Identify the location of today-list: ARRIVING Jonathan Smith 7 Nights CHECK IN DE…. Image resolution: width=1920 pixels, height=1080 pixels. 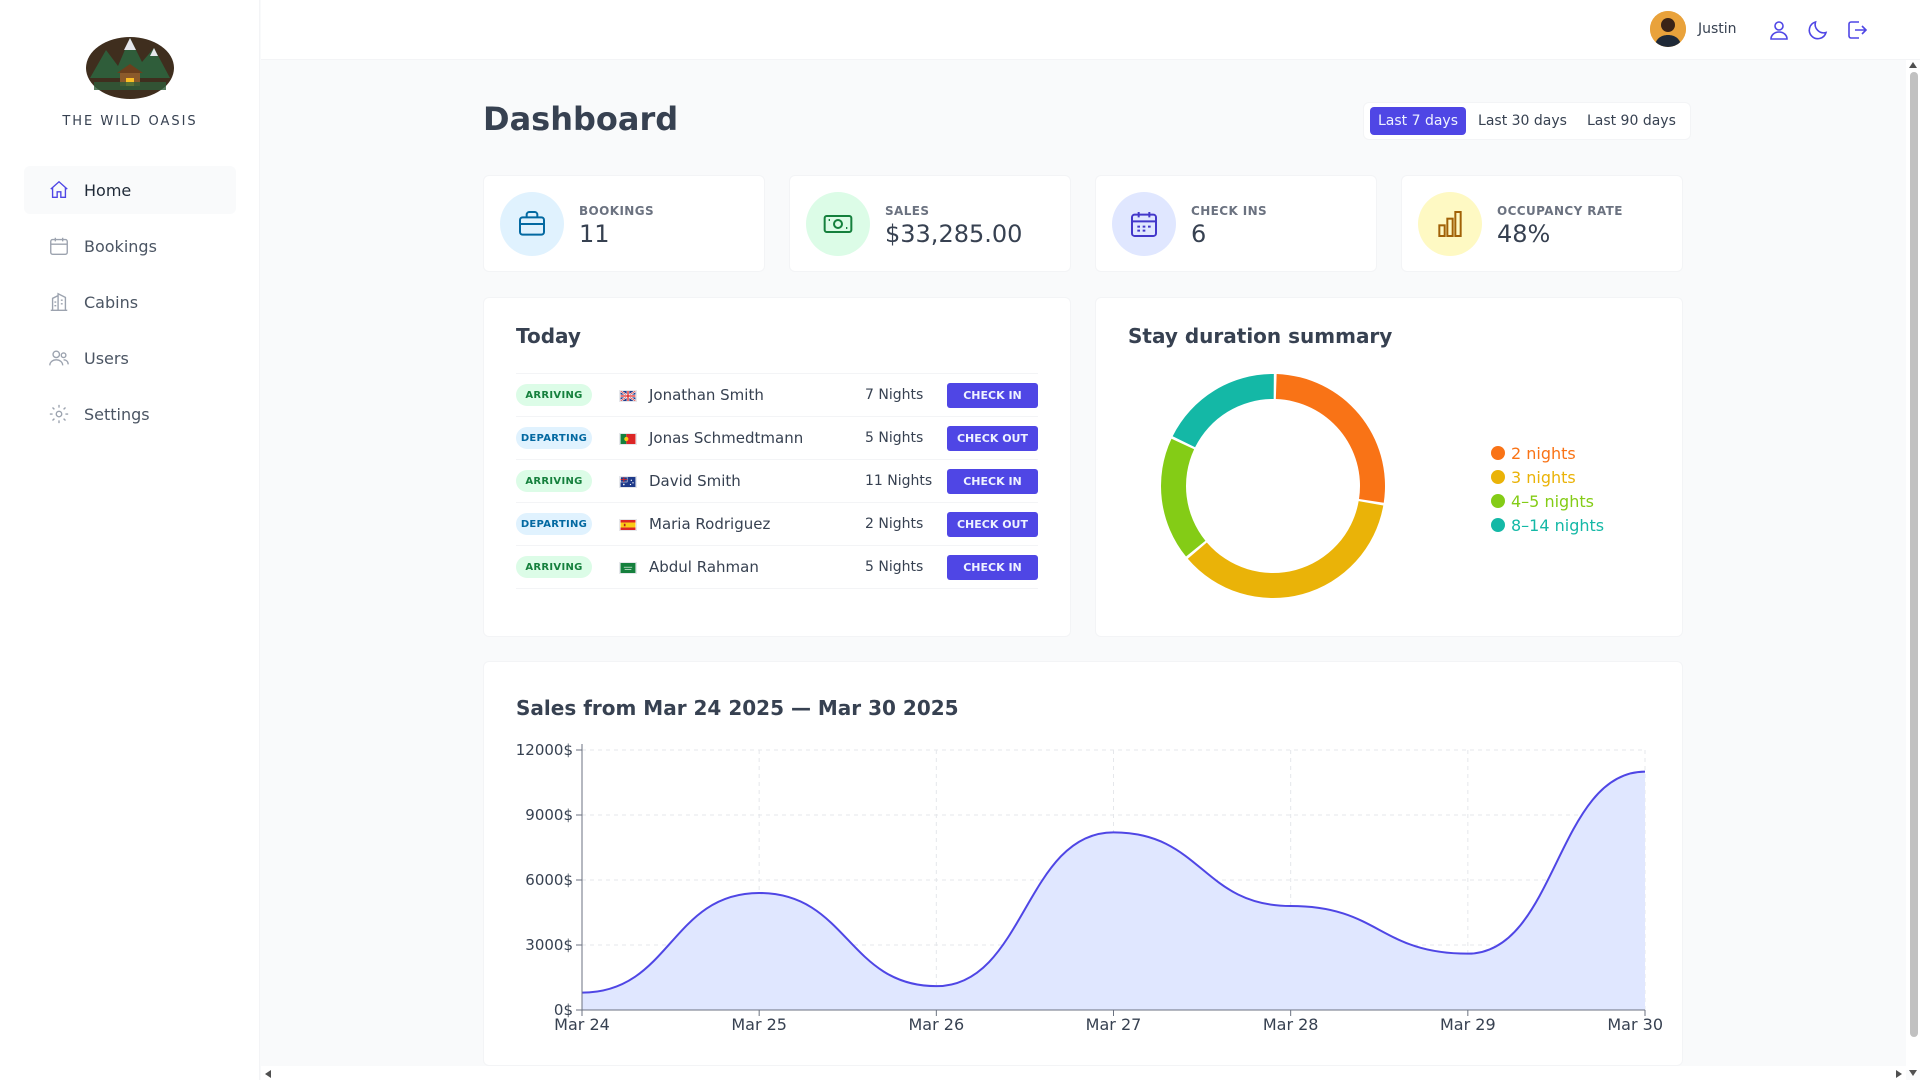
(777, 481).